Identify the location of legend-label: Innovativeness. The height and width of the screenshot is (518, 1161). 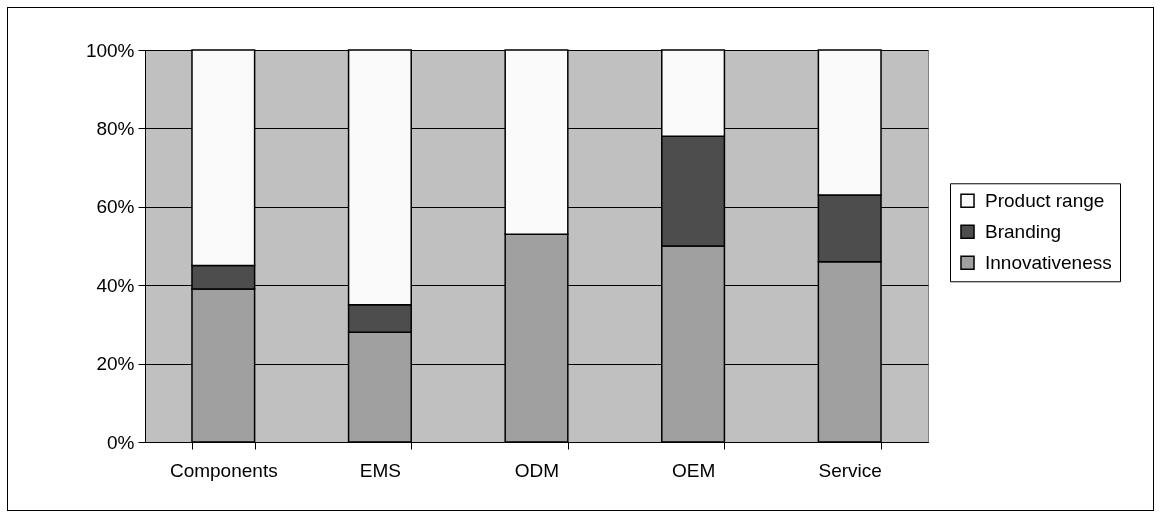
(1048, 262).